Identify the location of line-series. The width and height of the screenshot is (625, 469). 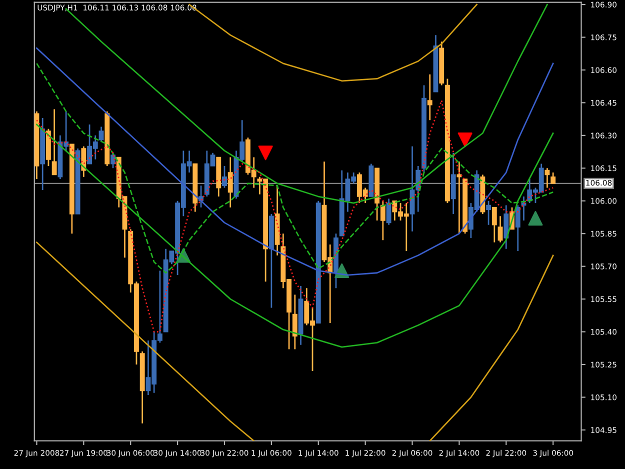
(491, 347).